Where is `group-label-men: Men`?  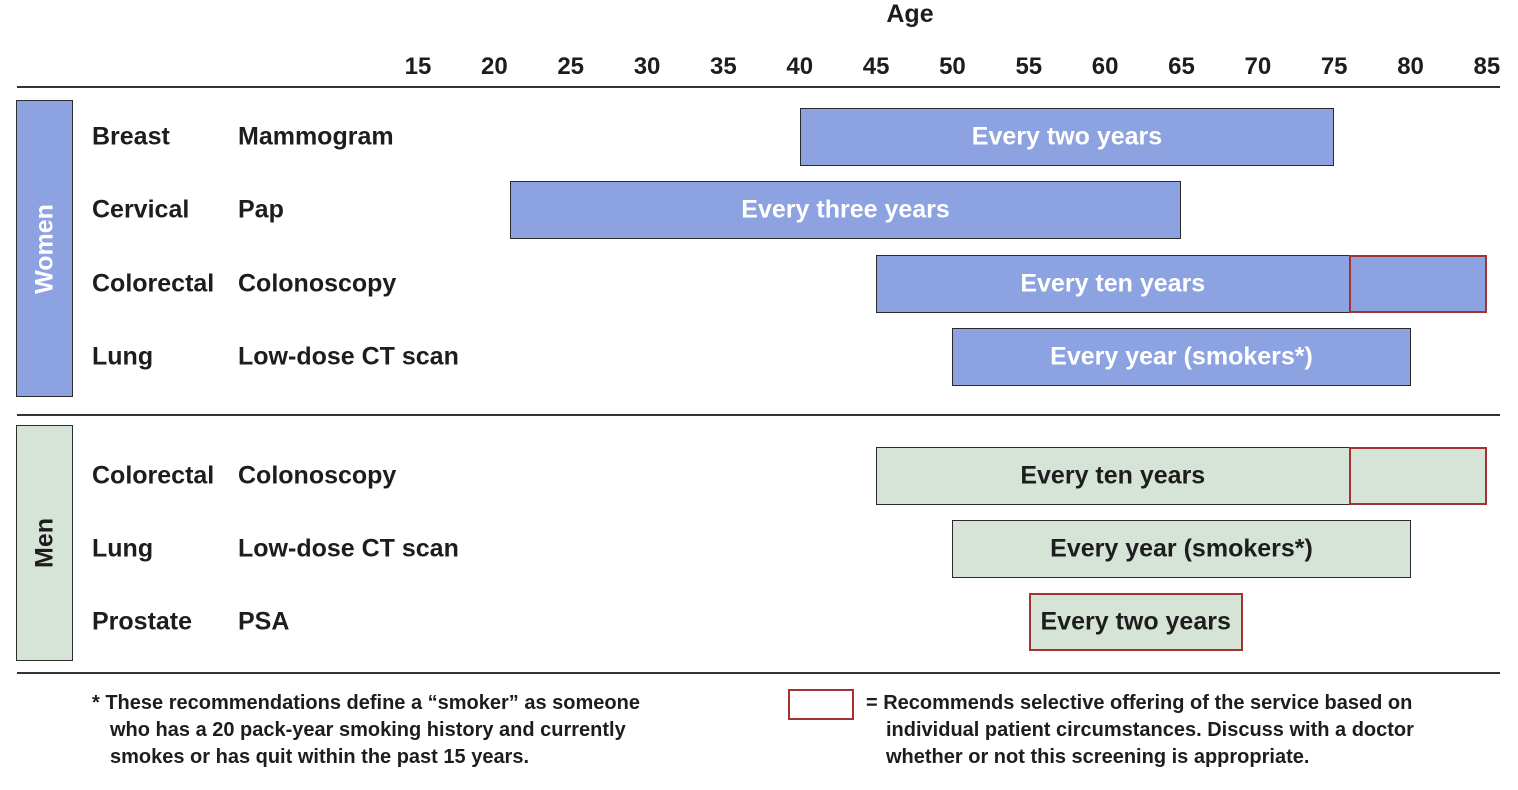 group-label-men: Men is located at coordinates (44, 543).